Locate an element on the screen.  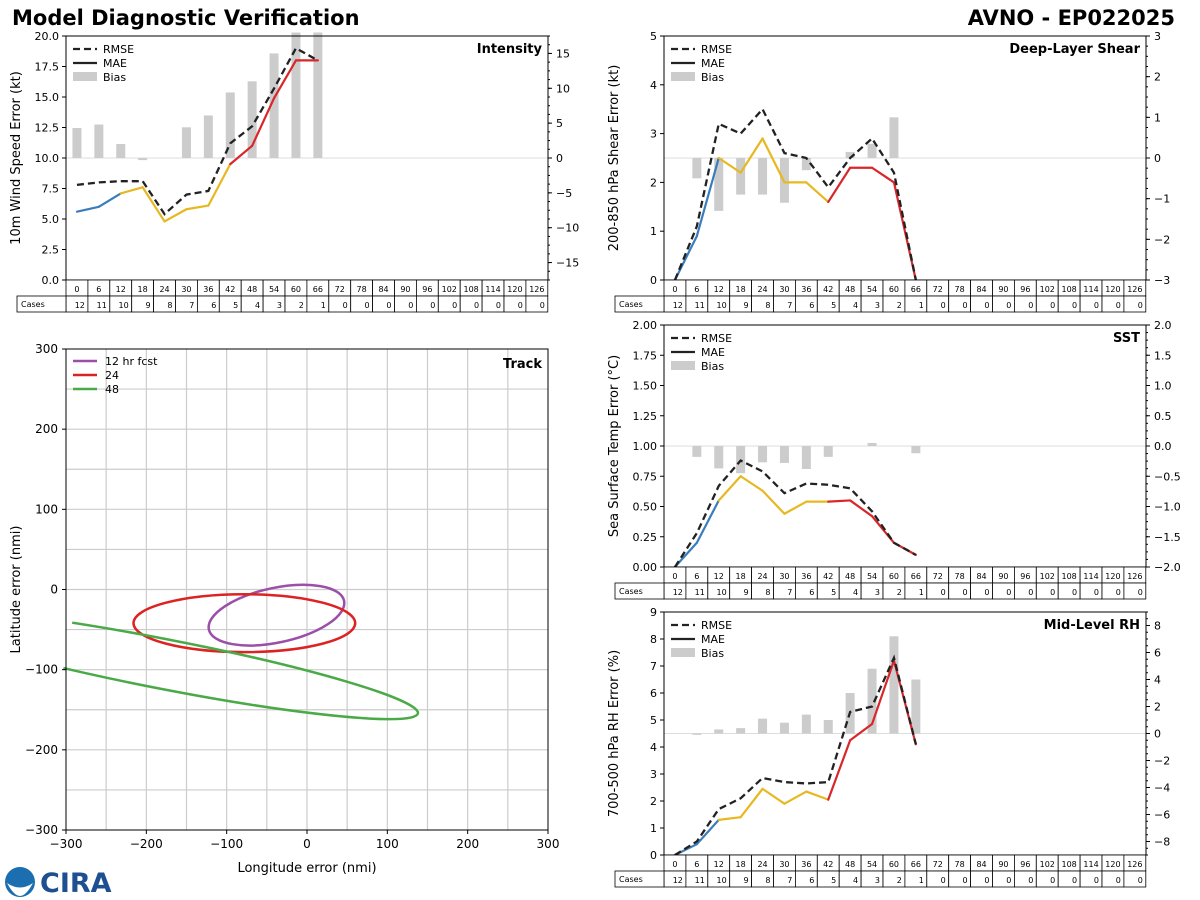
x-axis-label: Longitude error (nmi) is located at coordinates (306, 868).